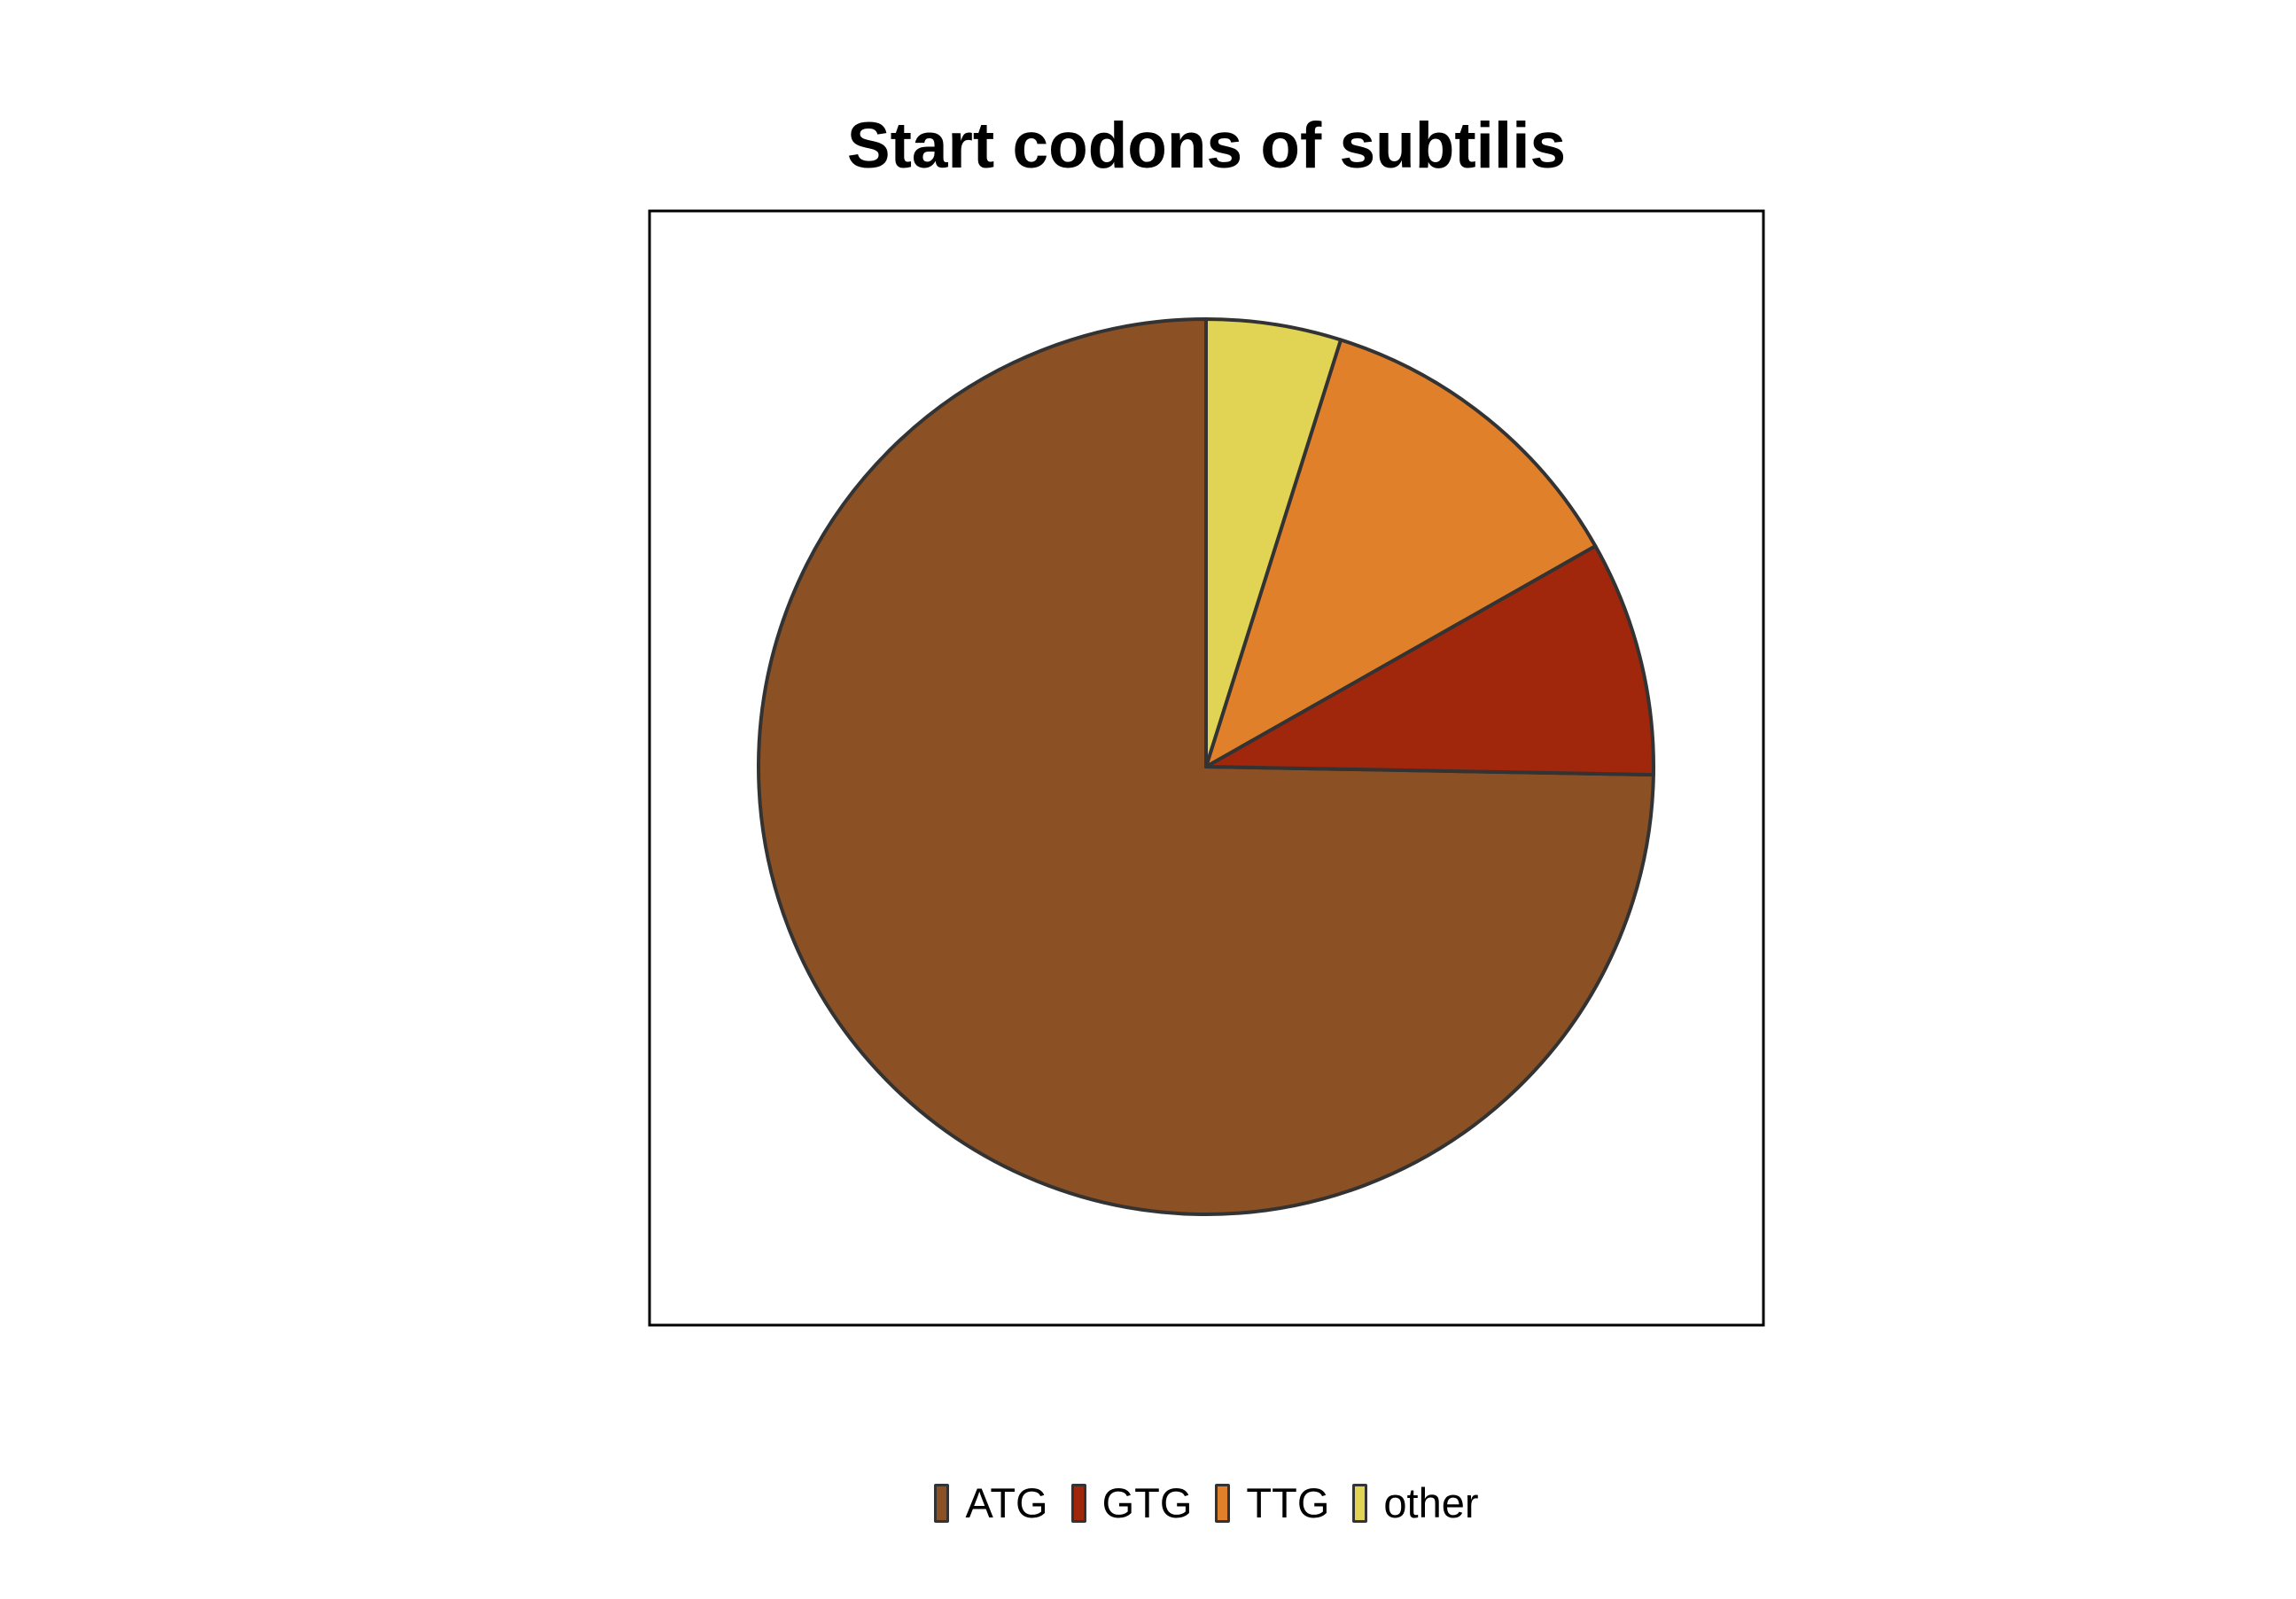  Describe the element at coordinates (1288, 1502) in the screenshot. I see `legend-label-ttg: TTG` at that location.